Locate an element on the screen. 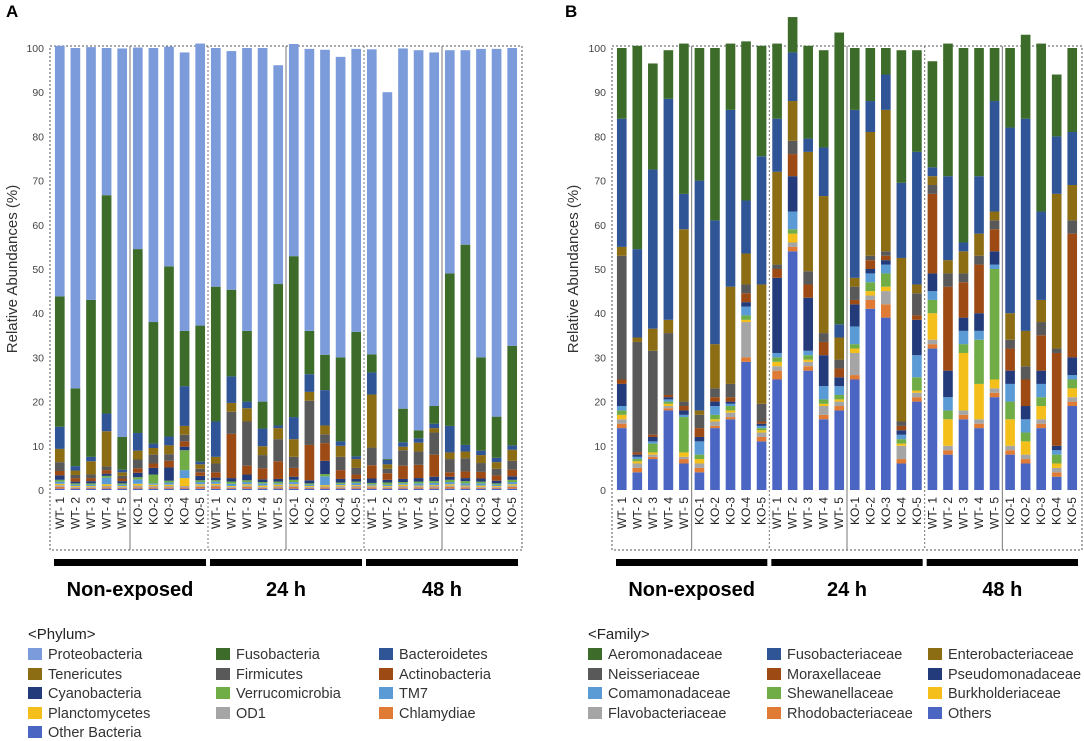 This screenshot has width=1084, height=741. legend-a-item: Actinobacteria is located at coordinates (435, 675).